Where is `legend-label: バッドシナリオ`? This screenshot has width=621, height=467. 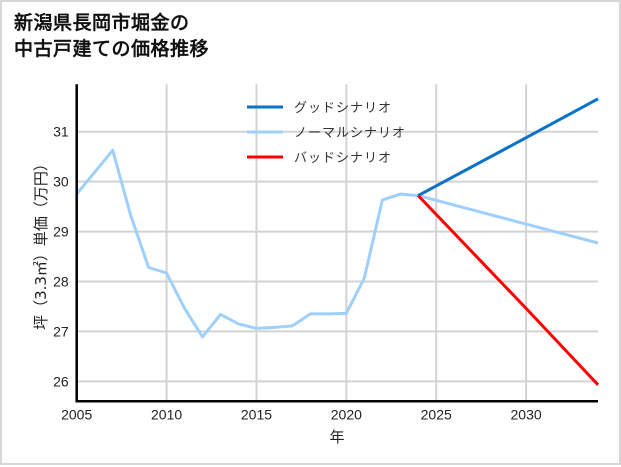 legend-label: バッドシナリオ is located at coordinates (343, 158).